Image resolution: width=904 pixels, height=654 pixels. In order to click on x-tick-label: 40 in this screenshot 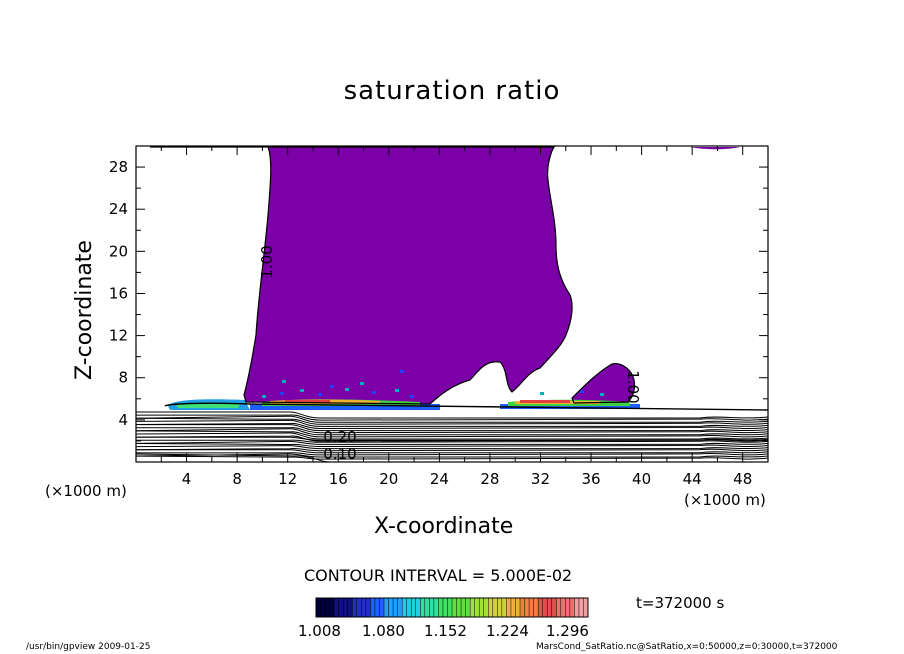, I will do `click(641, 479)`.